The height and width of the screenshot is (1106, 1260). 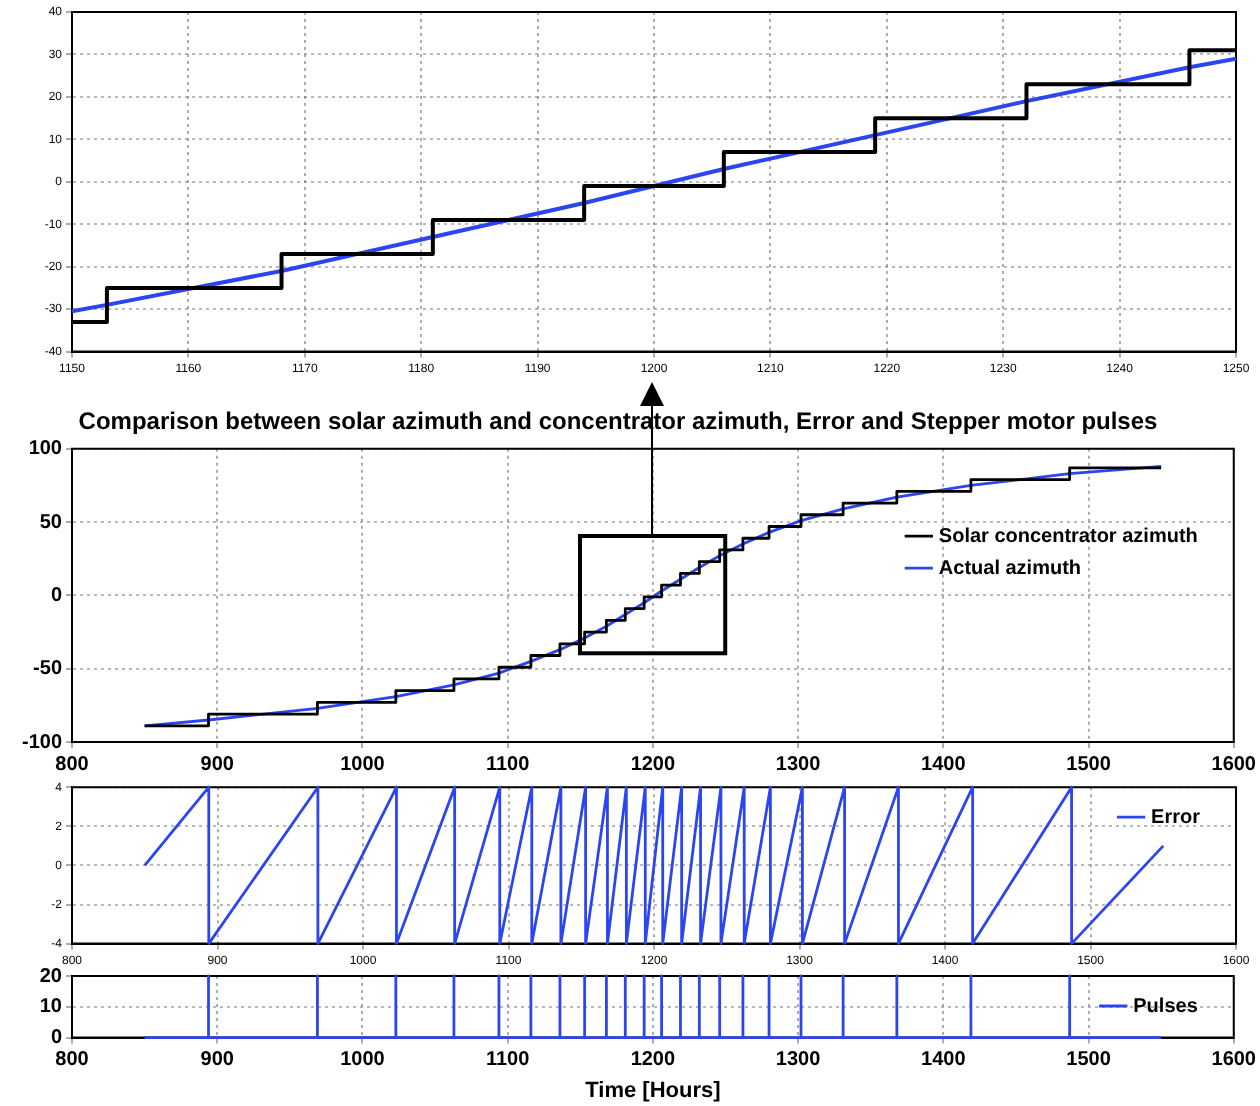 I want to click on legend-label: Solar concentrator azimuth, so click(x=1068, y=536).